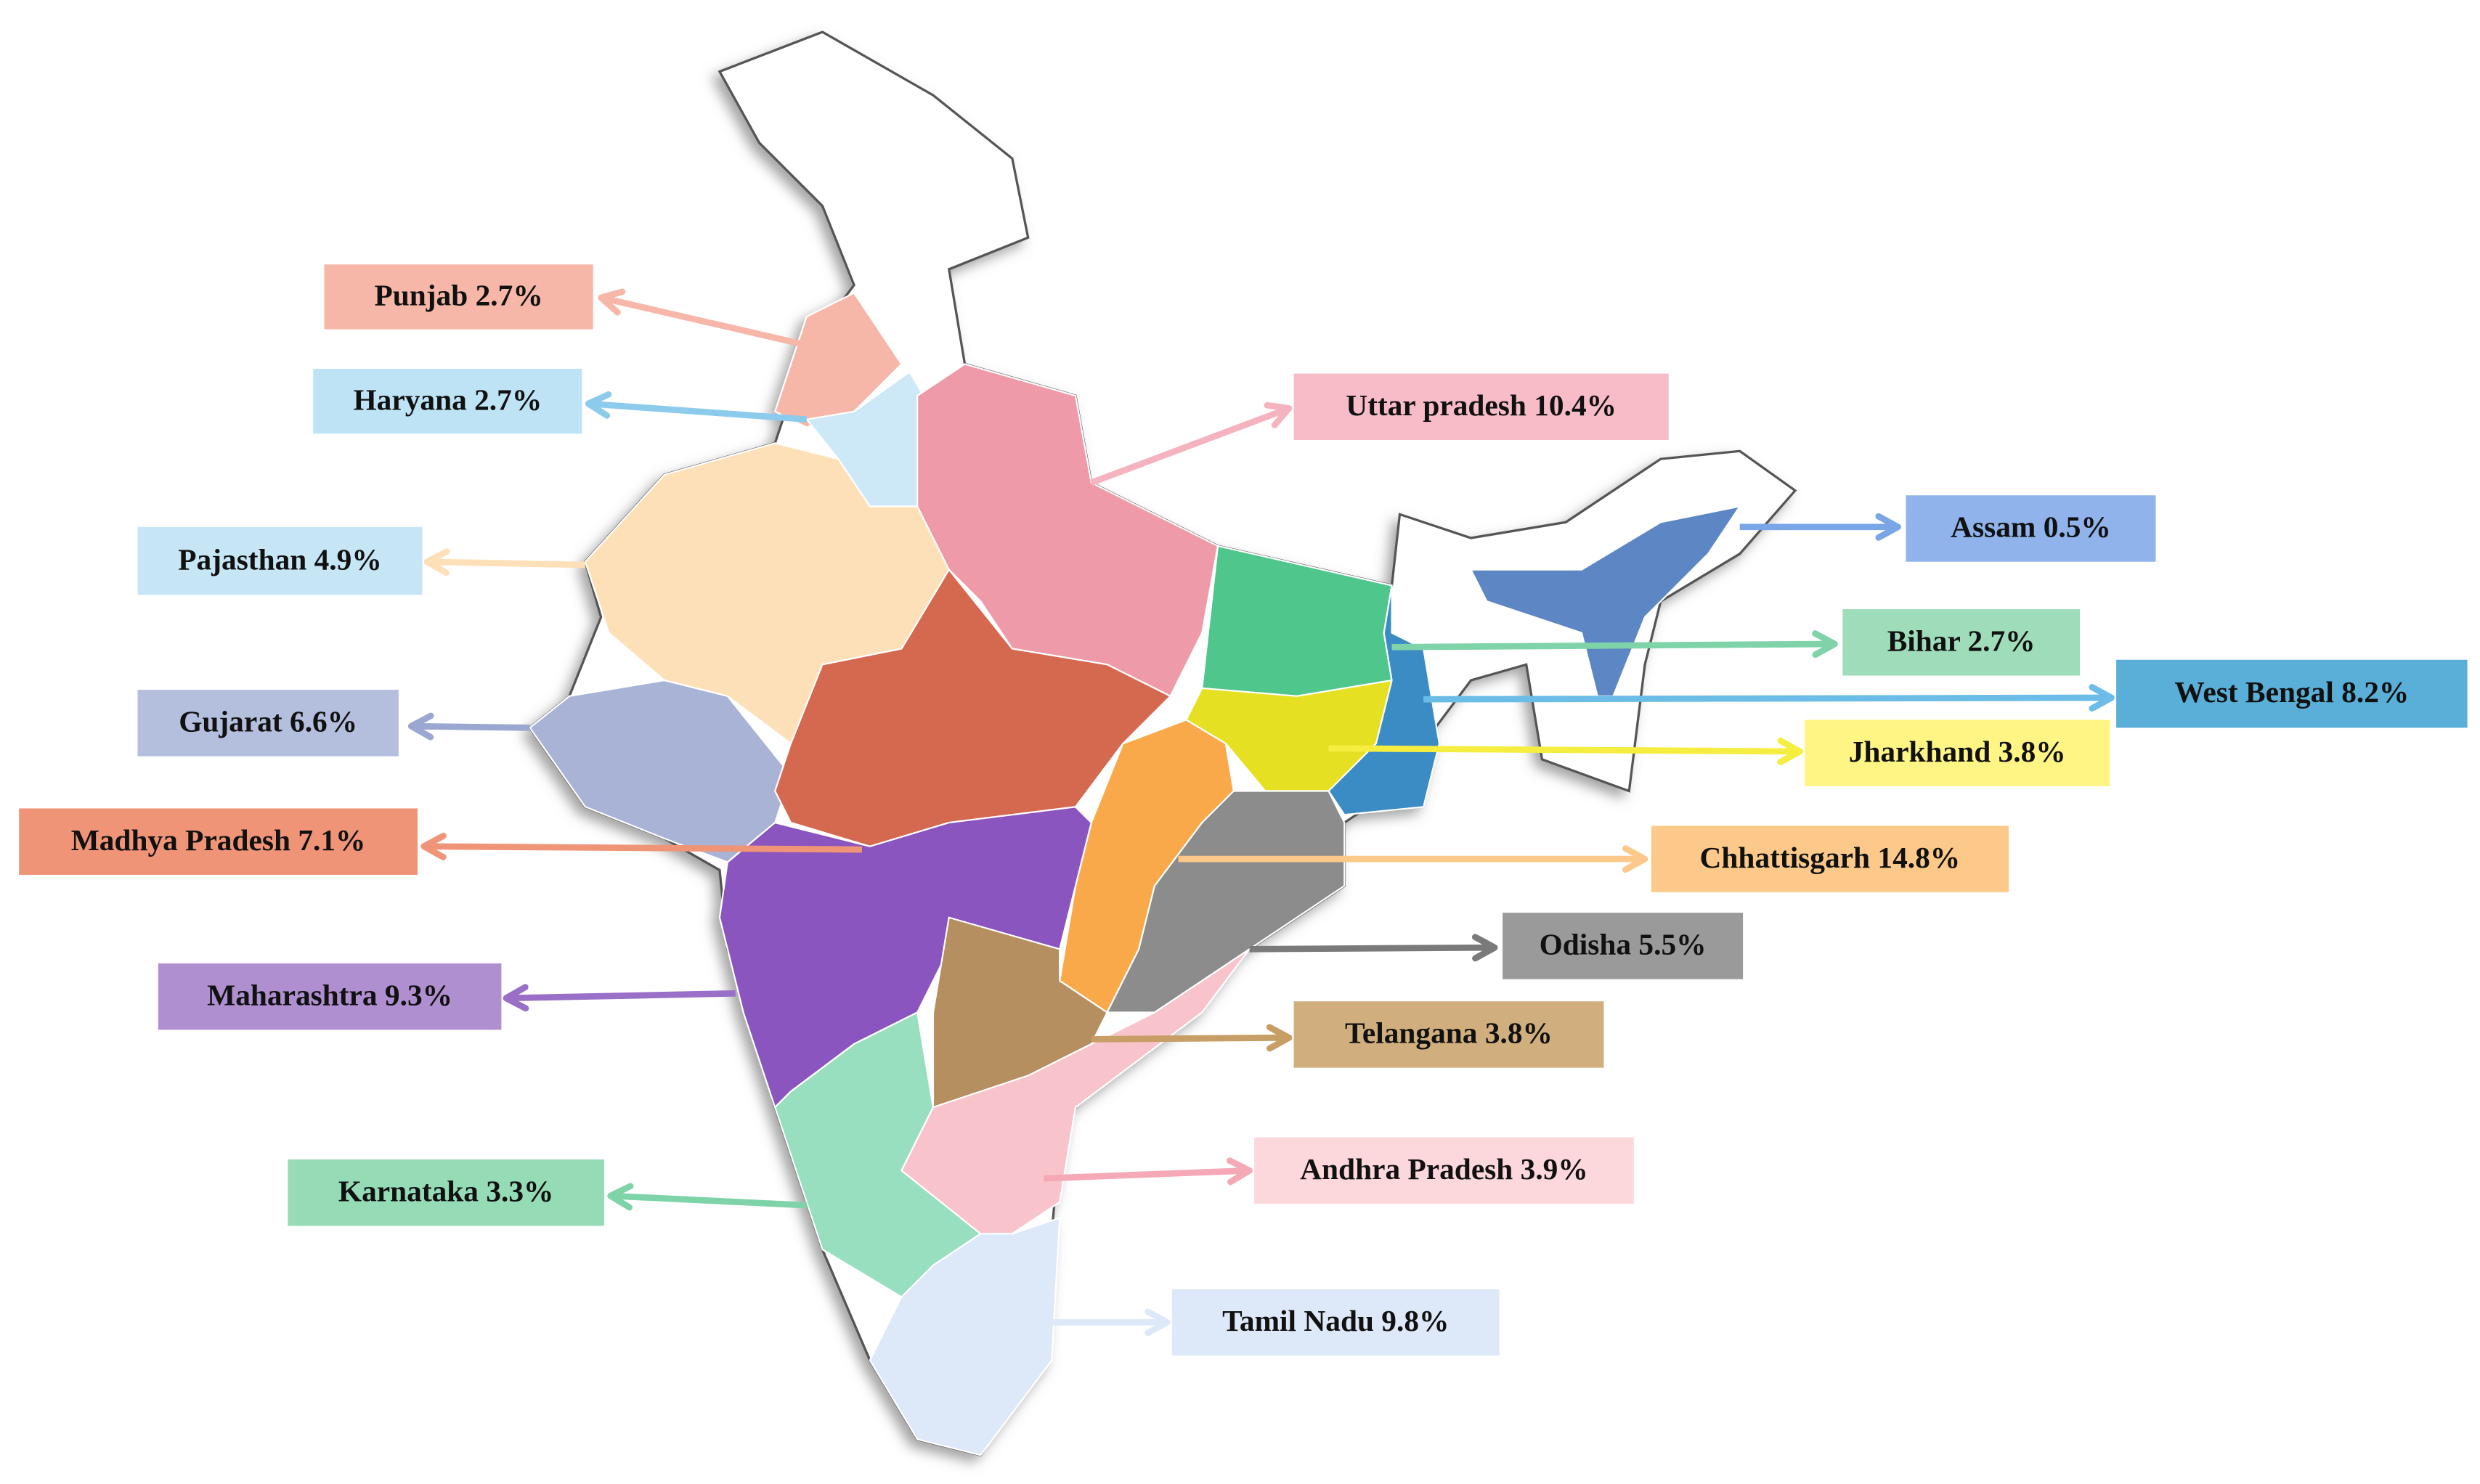 Image resolution: width=2480 pixels, height=1484 pixels. I want to click on state-label: Punjab 2.7%, so click(458, 295).